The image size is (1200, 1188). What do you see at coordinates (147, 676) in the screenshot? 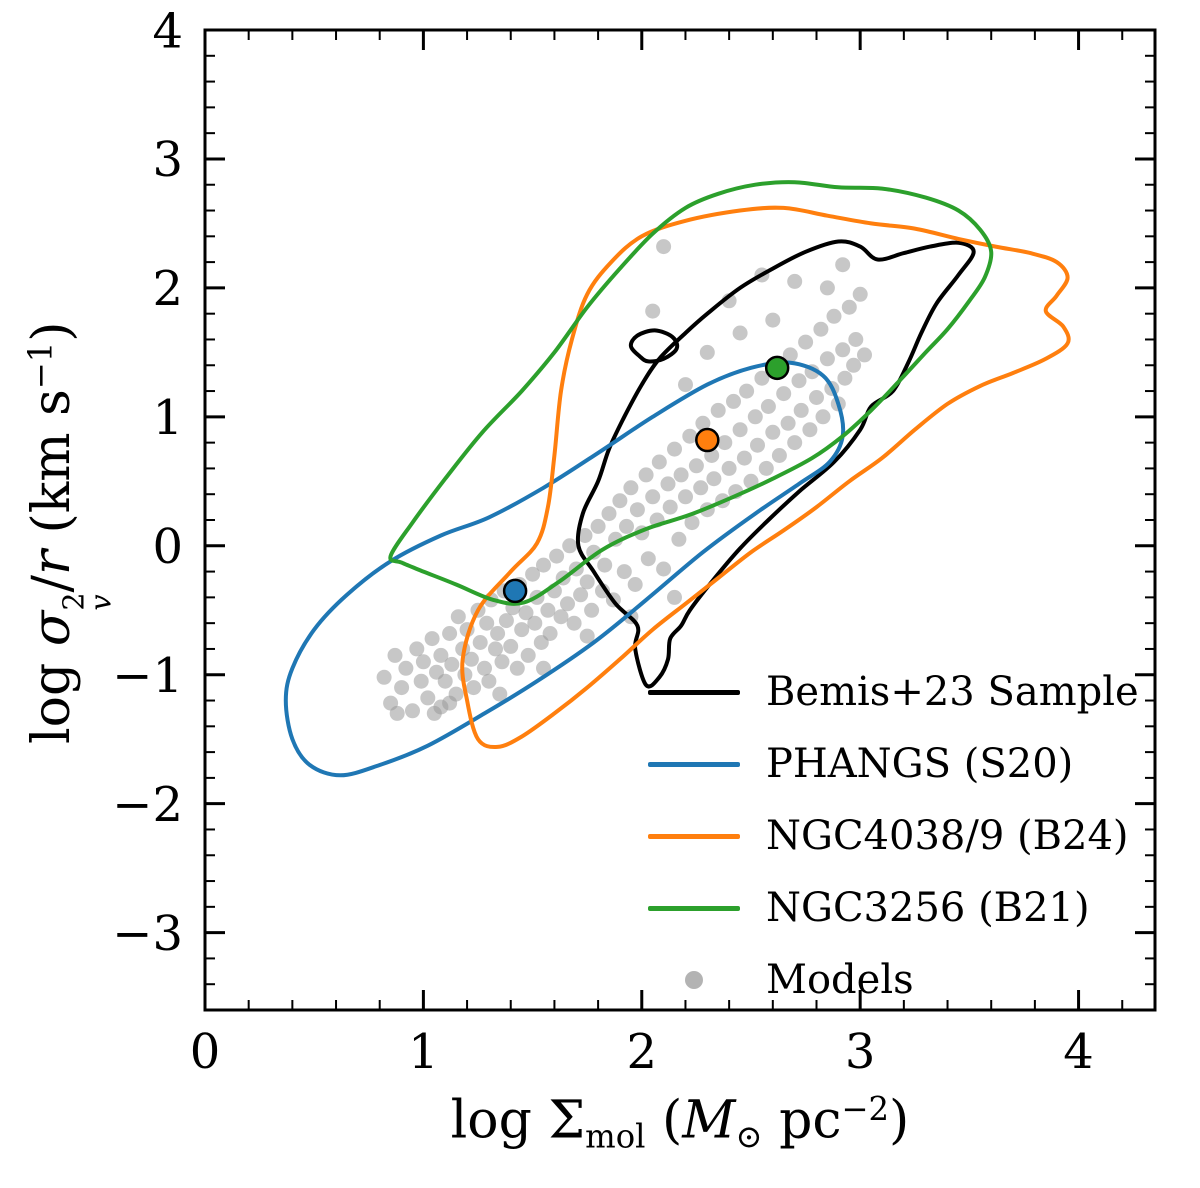
I see `svg-text: −1` at bounding box center [147, 676].